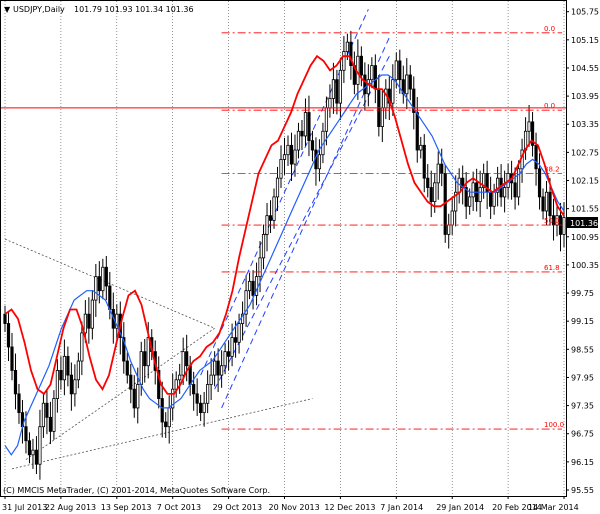  I want to click on price-tick-label: 100.35, so click(585, 265).